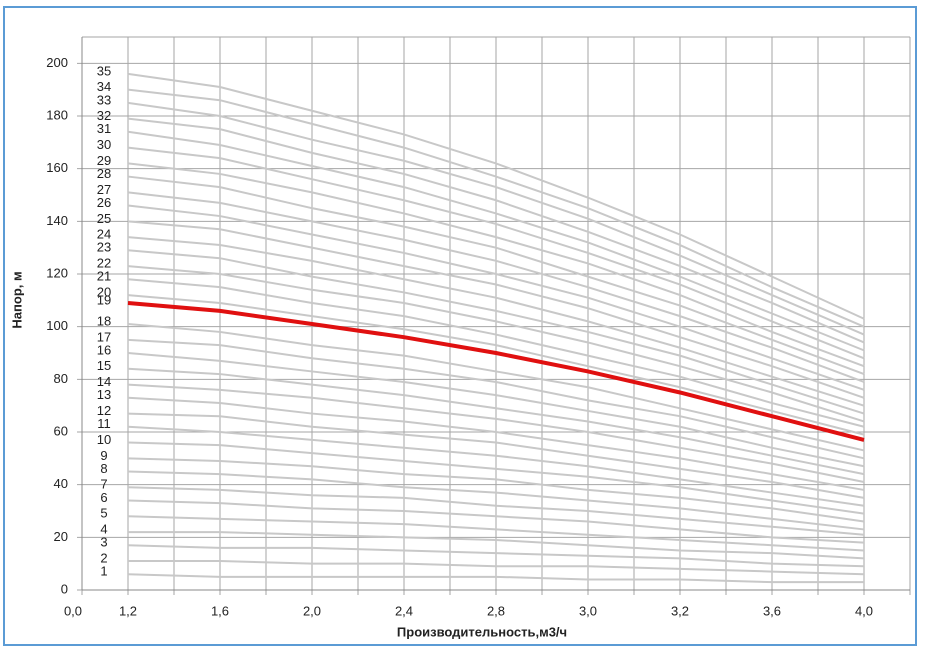 Image resolution: width=926 pixels, height=652 pixels. I want to click on curve-label: 24, so click(104, 234).